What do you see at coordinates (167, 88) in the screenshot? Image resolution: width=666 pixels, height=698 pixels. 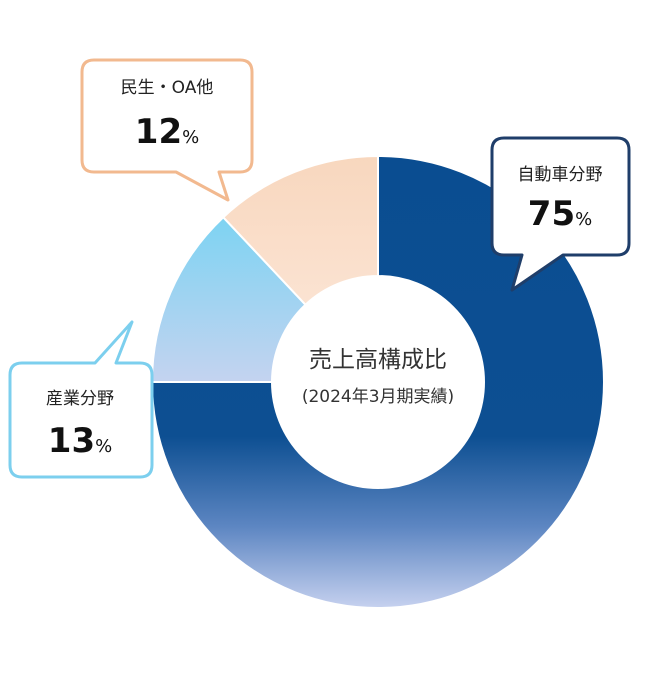 I see `callout-label-consumer: 民生・OA他` at bounding box center [167, 88].